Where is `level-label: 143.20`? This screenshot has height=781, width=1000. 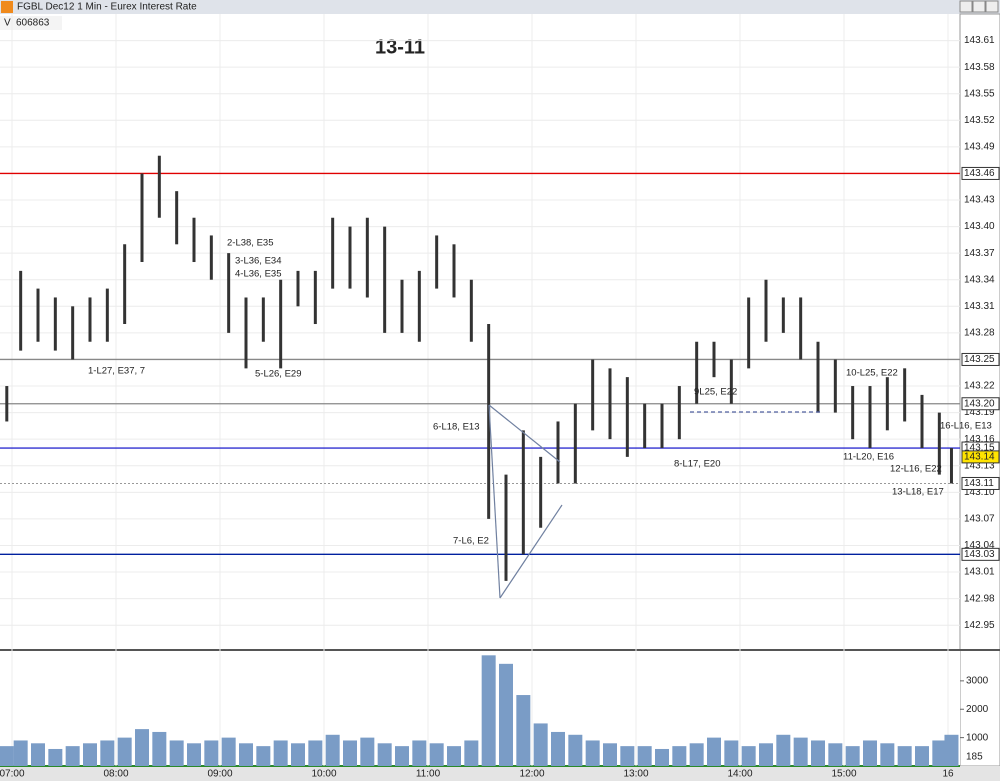 level-label: 143.20 is located at coordinates (979, 403).